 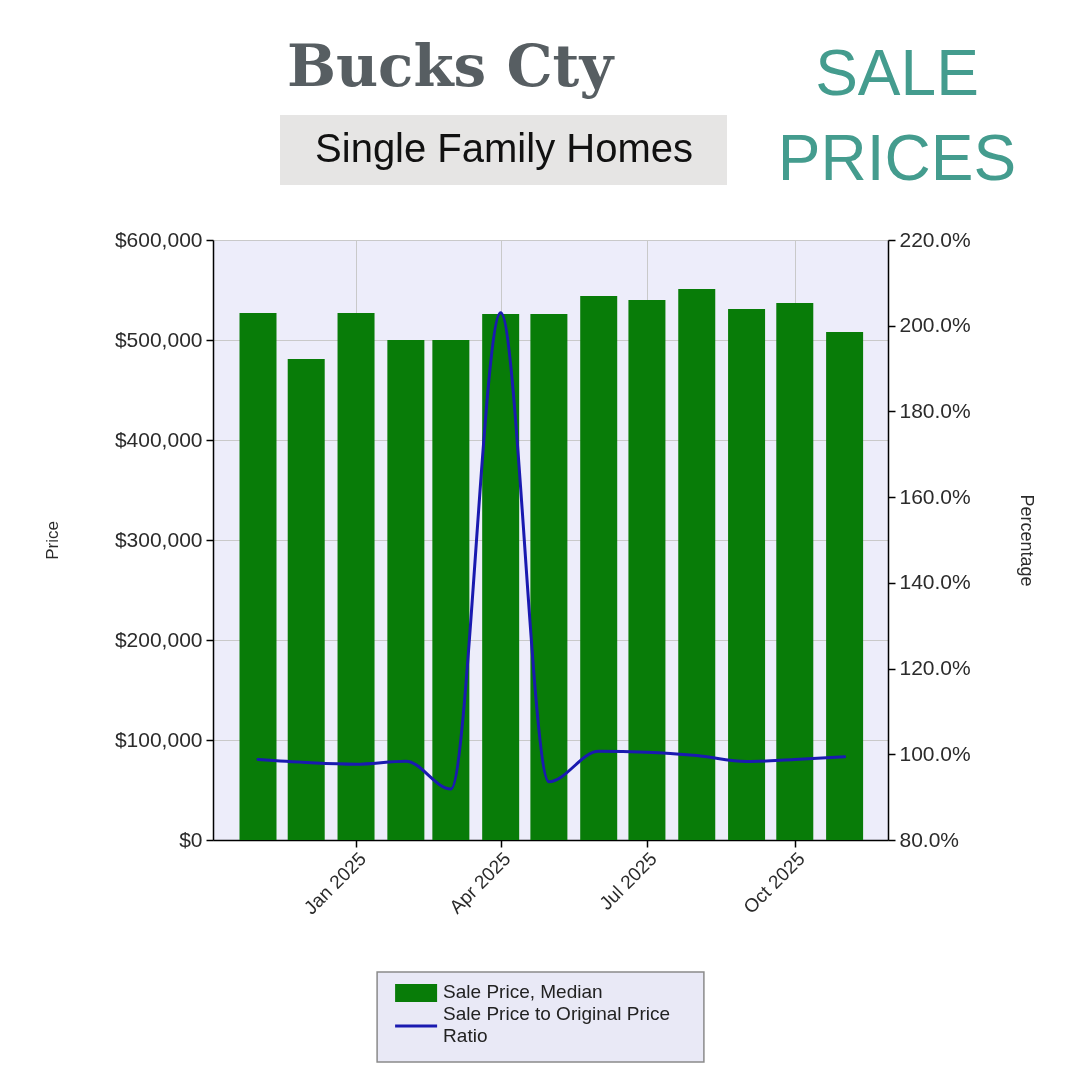 I want to click on y2-tick-label: 180.0%, so click(x=935, y=410).